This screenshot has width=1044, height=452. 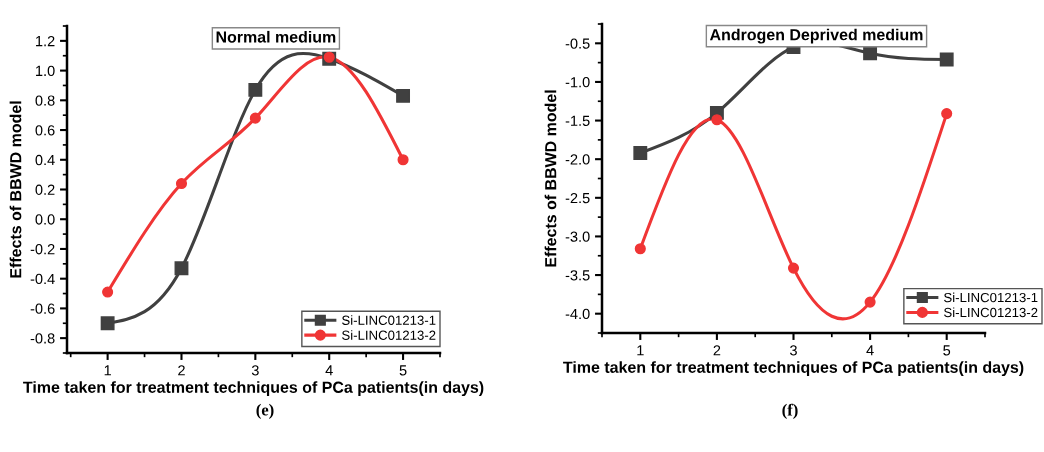 What do you see at coordinates (45, 160) in the screenshot?
I see `y-tick-label: 0.4` at bounding box center [45, 160].